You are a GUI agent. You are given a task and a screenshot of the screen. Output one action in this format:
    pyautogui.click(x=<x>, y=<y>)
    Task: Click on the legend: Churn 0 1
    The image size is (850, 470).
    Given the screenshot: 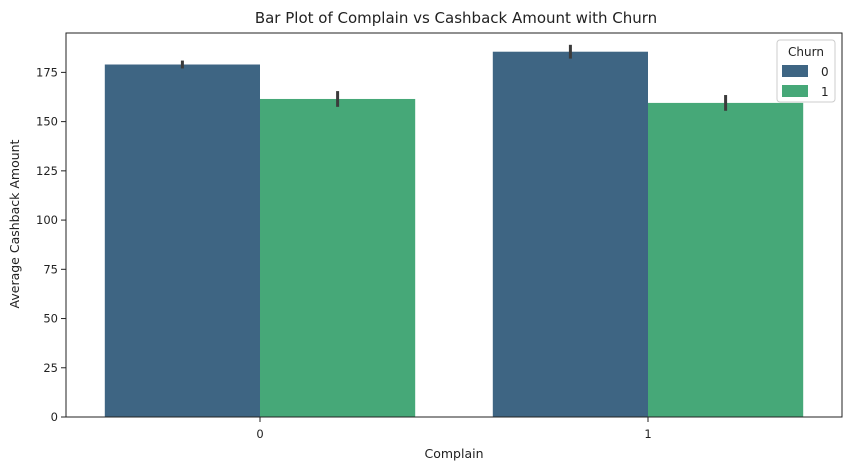 What is the action you would take?
    pyautogui.click(x=806, y=71)
    